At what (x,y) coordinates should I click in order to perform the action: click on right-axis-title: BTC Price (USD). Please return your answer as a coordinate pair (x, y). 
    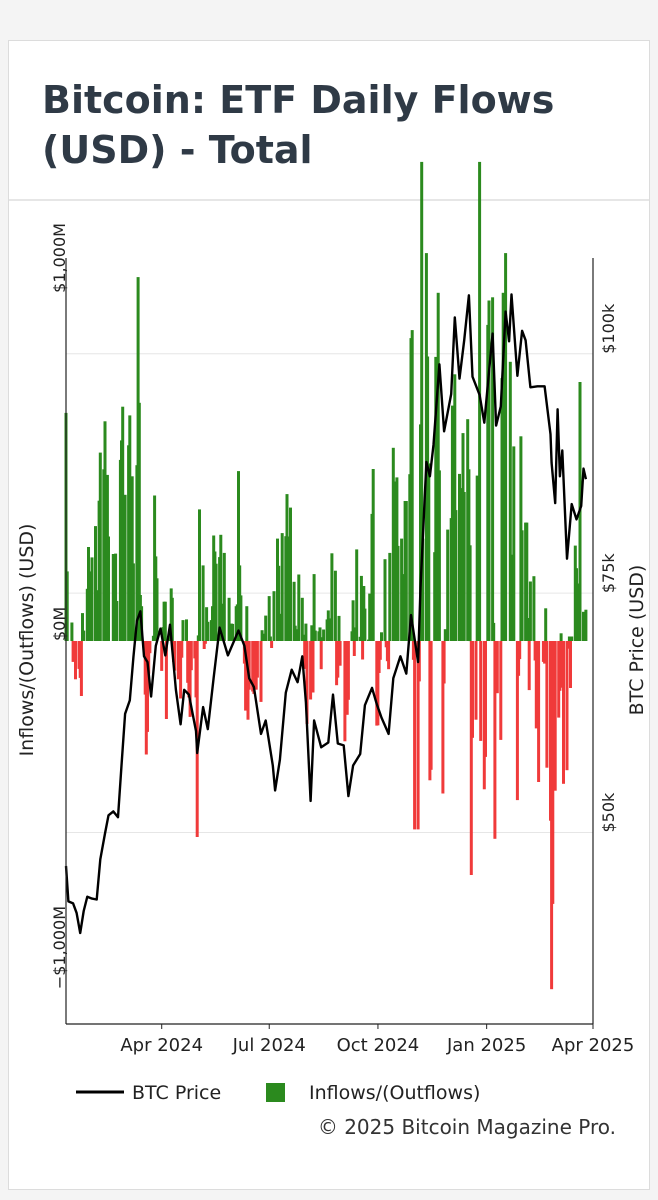
    Looking at the image, I should click on (637, 640).